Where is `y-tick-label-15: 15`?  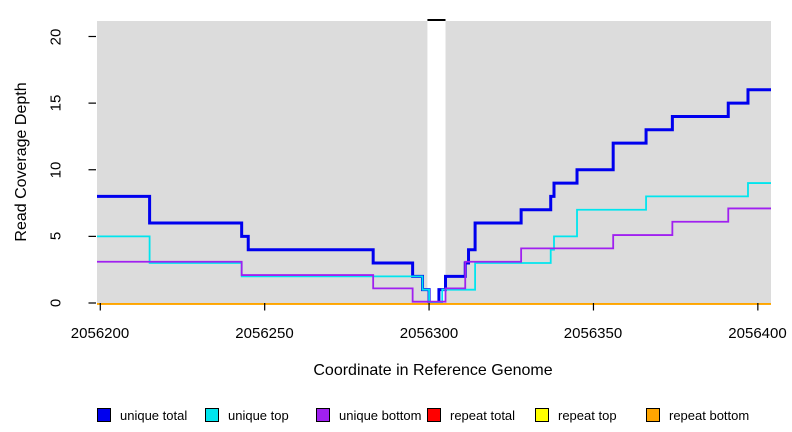
y-tick-label-15: 15 is located at coordinates (56, 103).